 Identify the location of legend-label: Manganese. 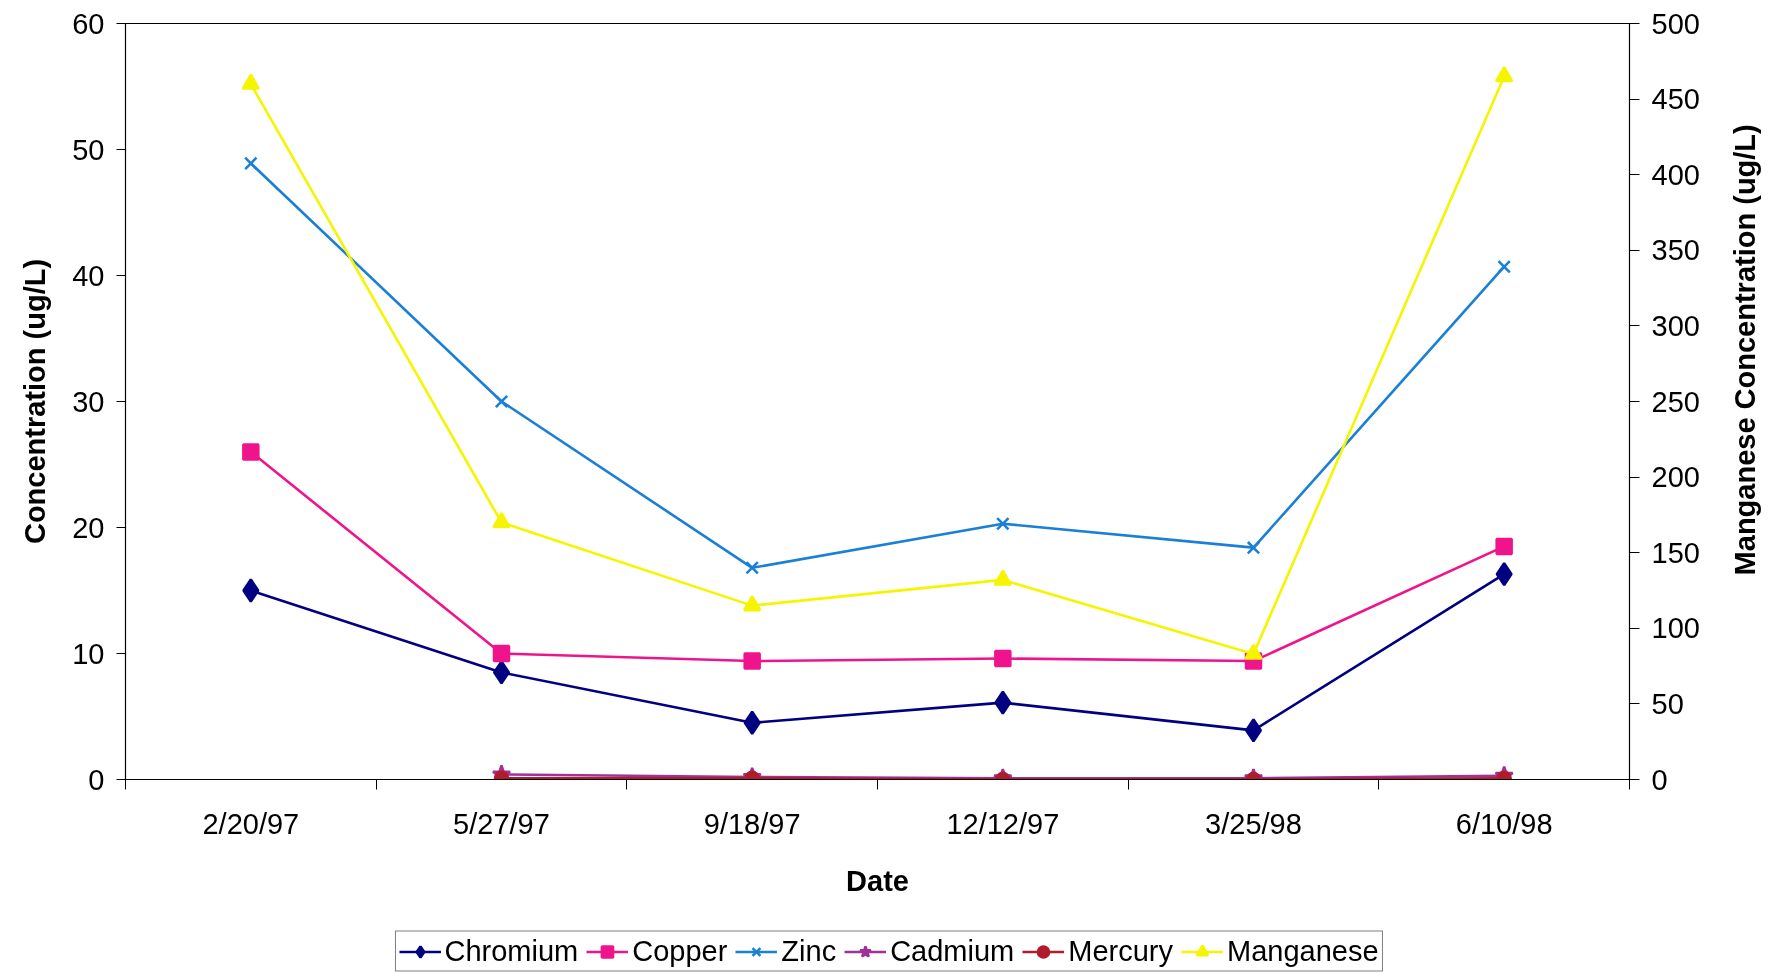
(1302, 951).